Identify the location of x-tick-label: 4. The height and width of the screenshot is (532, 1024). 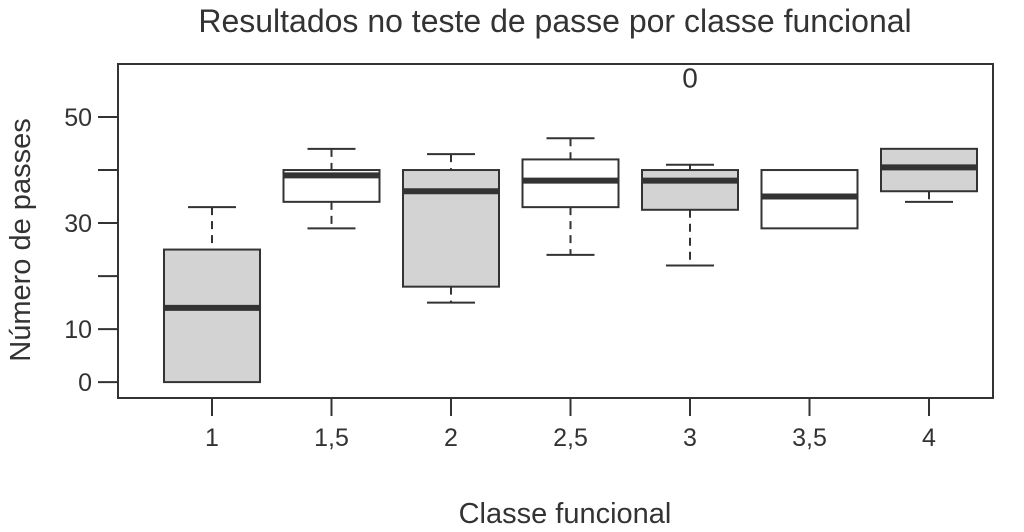
(929, 438).